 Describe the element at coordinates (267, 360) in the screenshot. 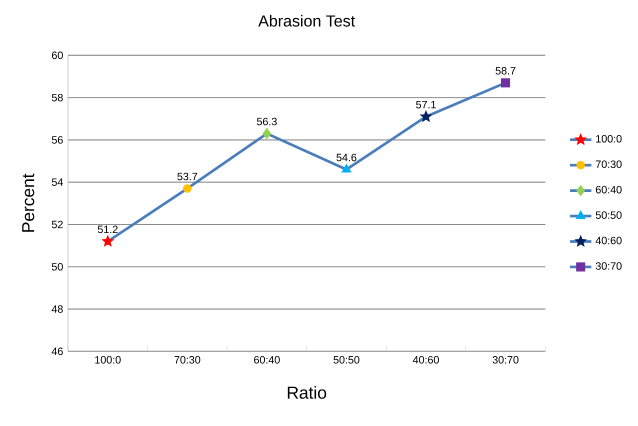

I see `x-tick-label: 60:40` at that location.